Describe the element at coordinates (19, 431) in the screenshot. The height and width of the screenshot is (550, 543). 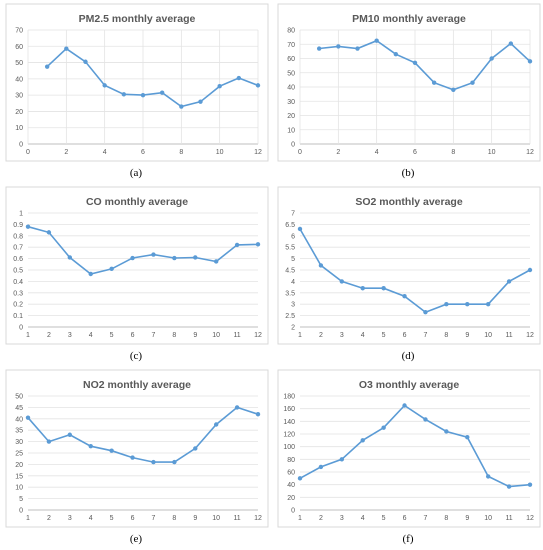
I see `y-tick-label: 35` at that location.